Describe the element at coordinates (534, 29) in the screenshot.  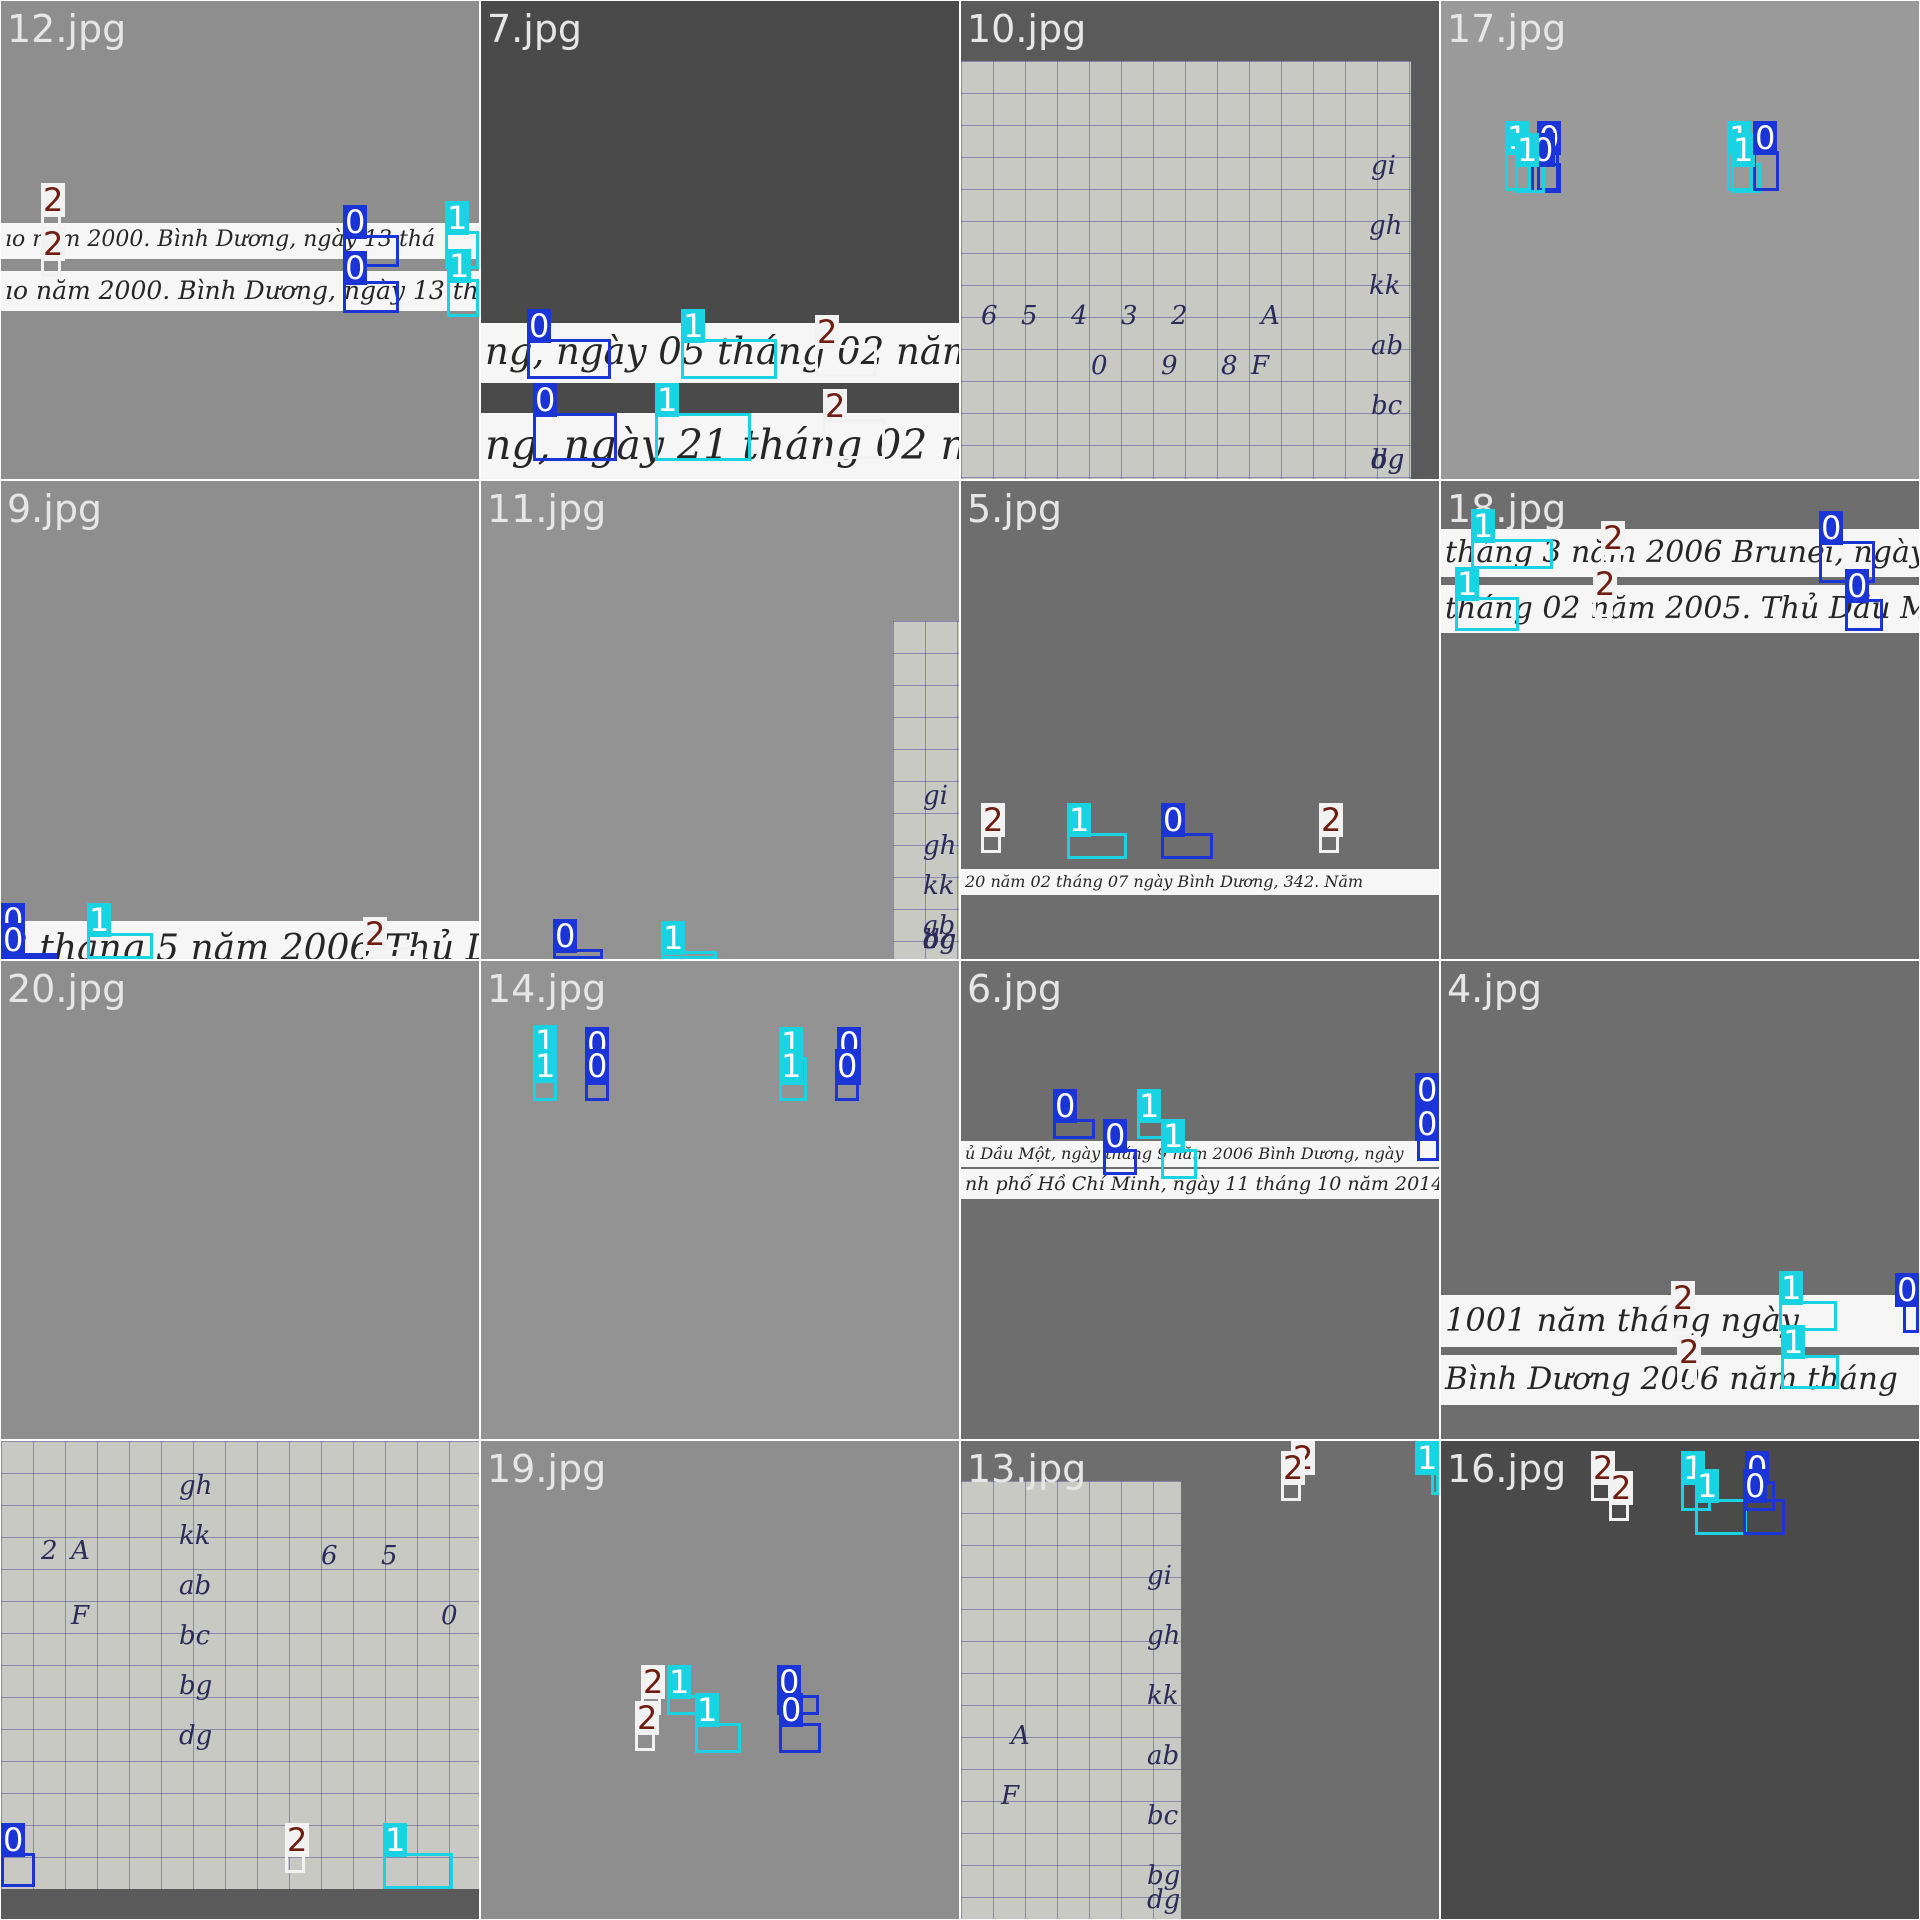
I see `tile-filename: 7.jpg` at that location.